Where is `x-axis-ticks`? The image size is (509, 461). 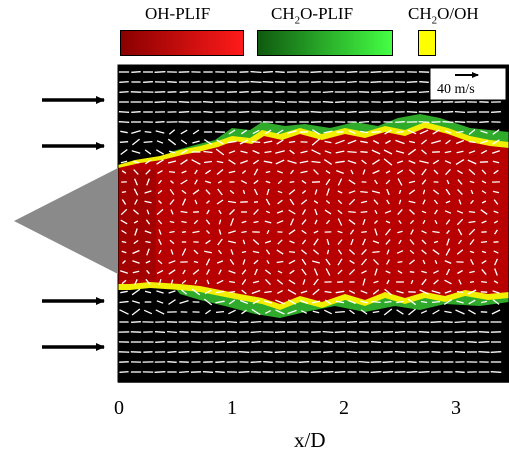
x-axis-ticks is located at coordinates (288, 378).